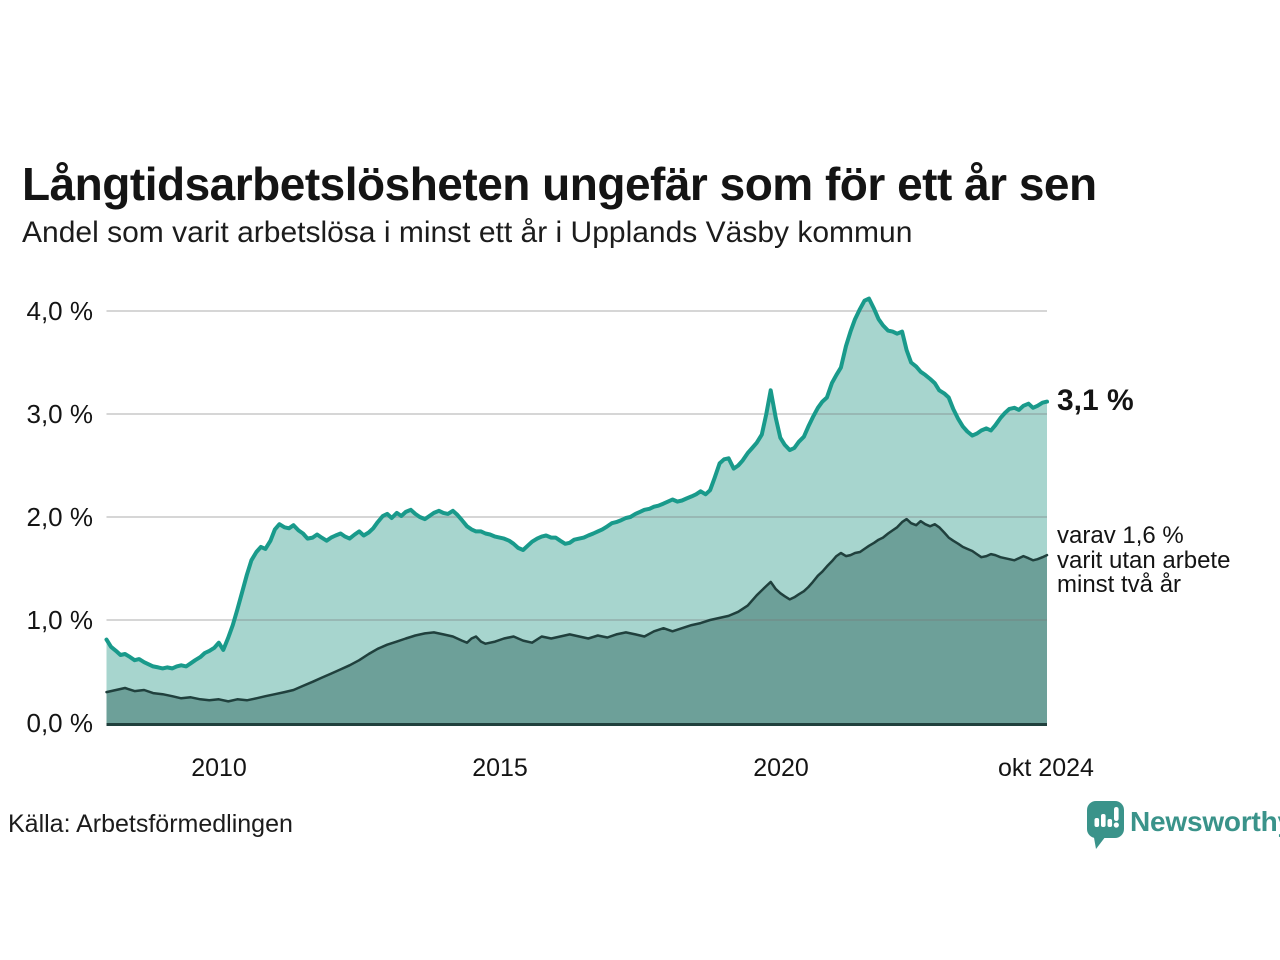 The image size is (1280, 960). Describe the element at coordinates (500, 768) in the screenshot. I see `x-tick-label: 2015` at that location.